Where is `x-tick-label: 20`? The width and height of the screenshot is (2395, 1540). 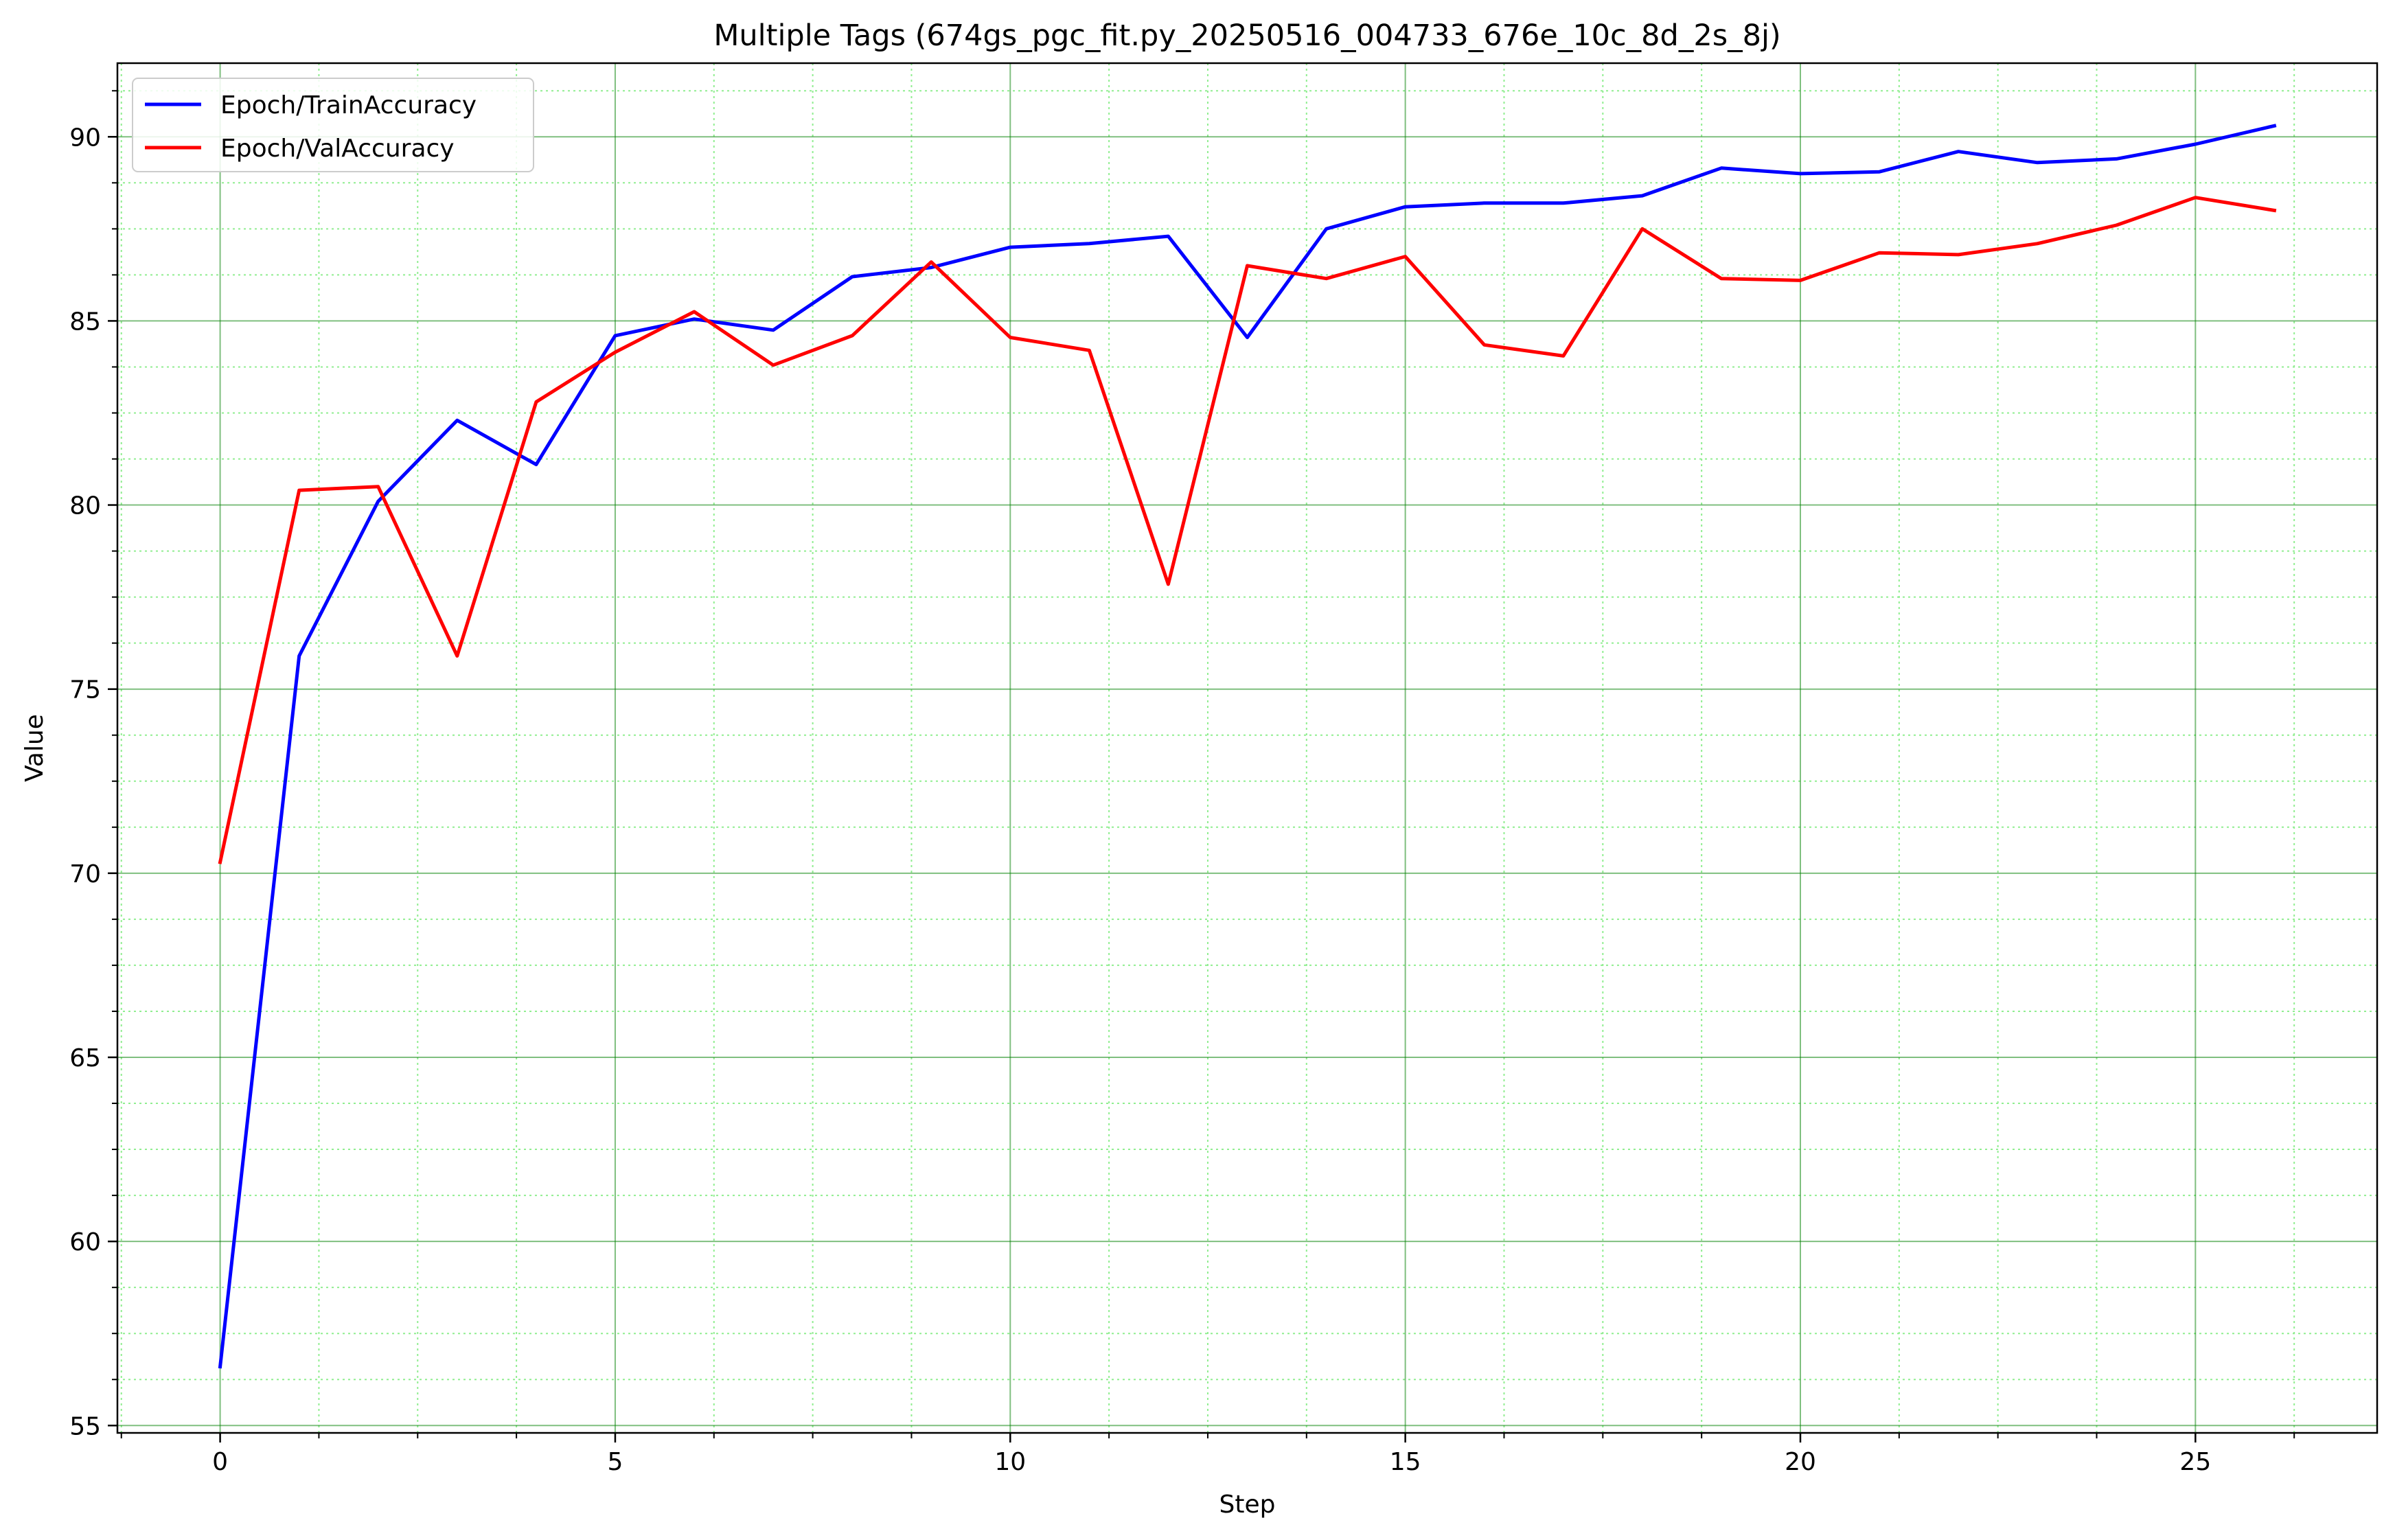
x-tick-label: 20 is located at coordinates (1800, 1462).